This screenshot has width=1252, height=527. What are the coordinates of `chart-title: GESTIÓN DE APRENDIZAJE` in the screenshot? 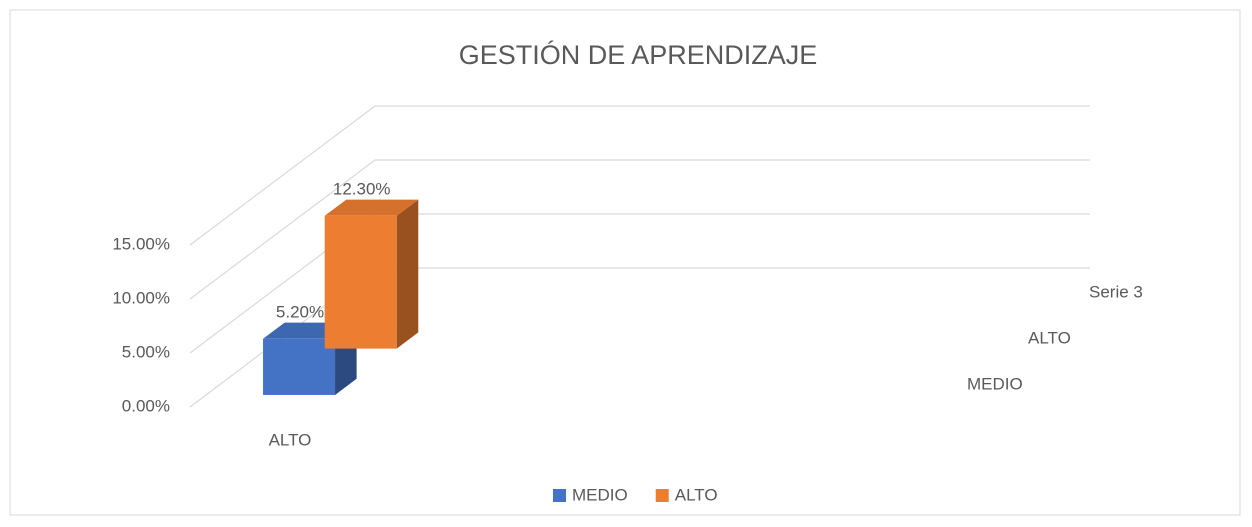 It's located at (638, 54).